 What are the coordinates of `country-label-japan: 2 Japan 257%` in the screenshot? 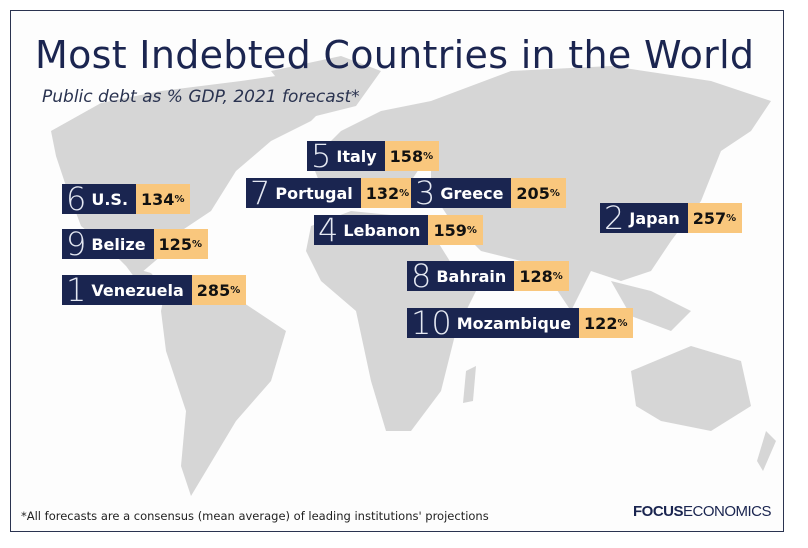 It's located at (671, 218).